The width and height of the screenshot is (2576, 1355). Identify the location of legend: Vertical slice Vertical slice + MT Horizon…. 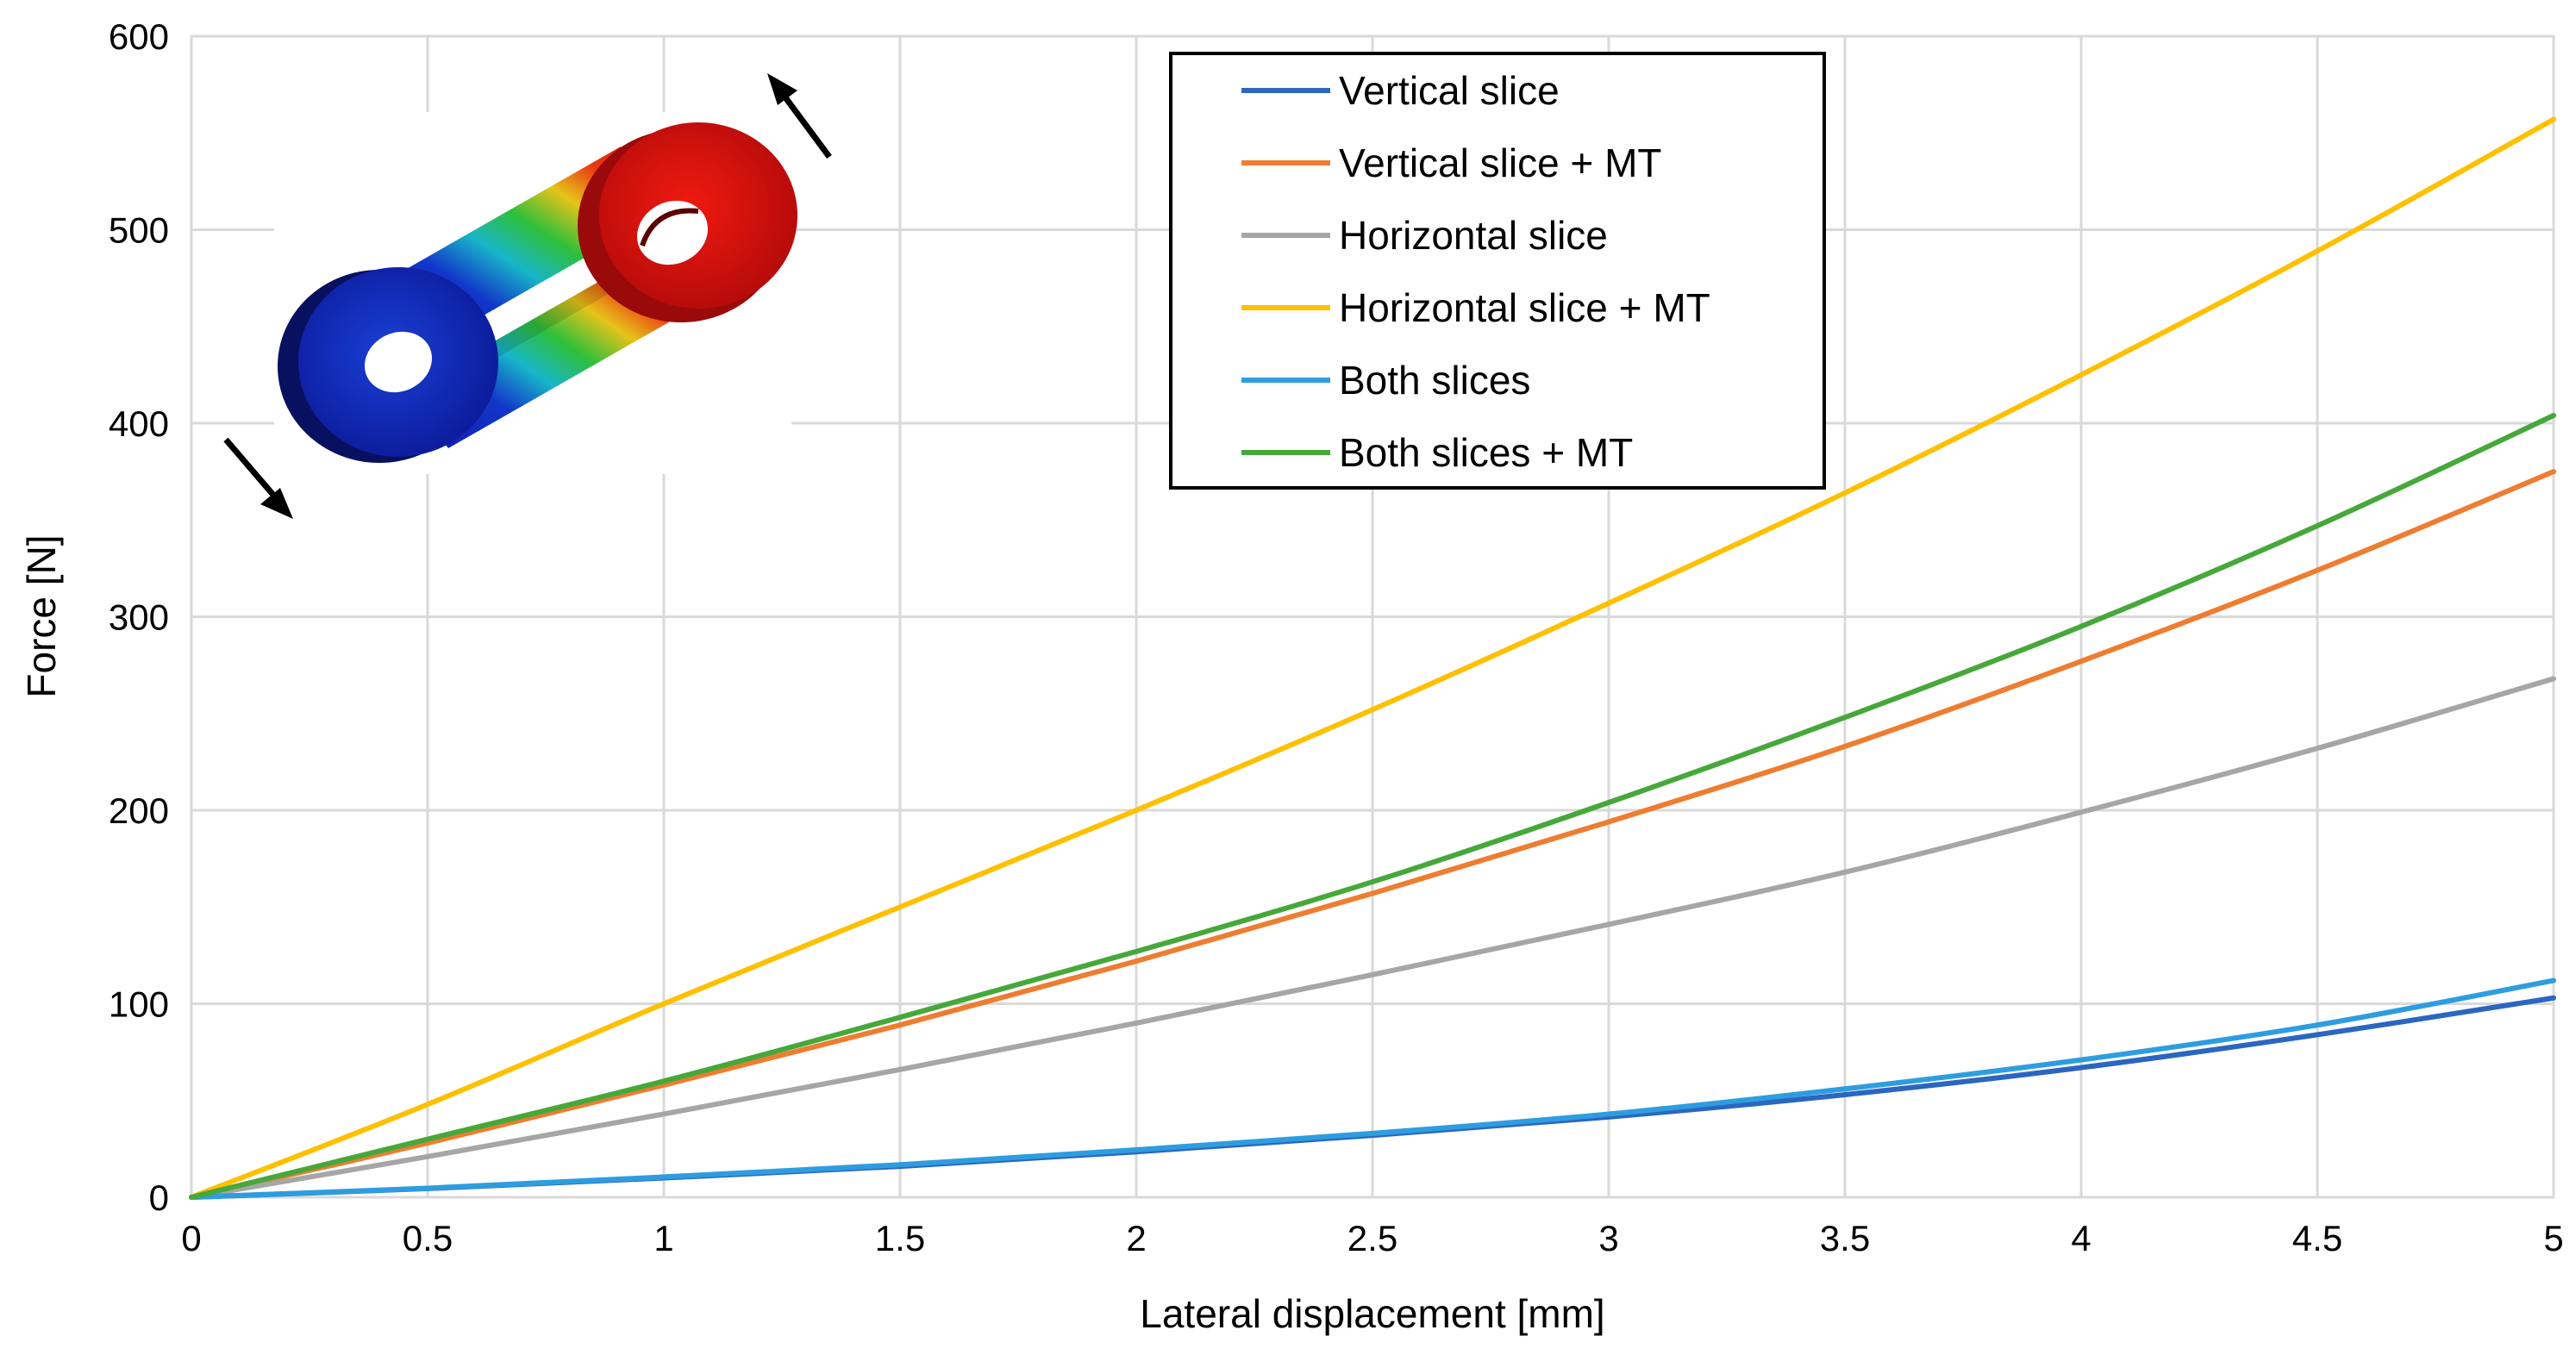
(1497, 271).